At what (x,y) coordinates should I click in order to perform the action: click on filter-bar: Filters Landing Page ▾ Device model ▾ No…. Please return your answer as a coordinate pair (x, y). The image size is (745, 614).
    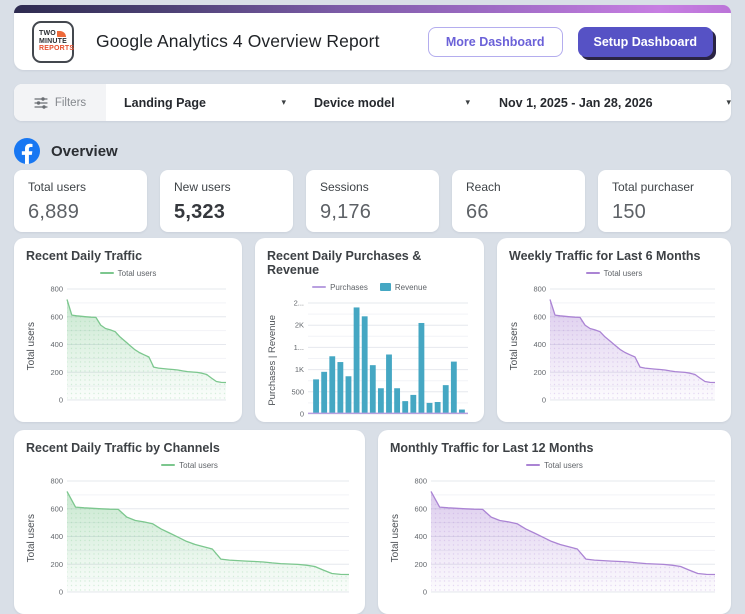
    Looking at the image, I should click on (372, 102).